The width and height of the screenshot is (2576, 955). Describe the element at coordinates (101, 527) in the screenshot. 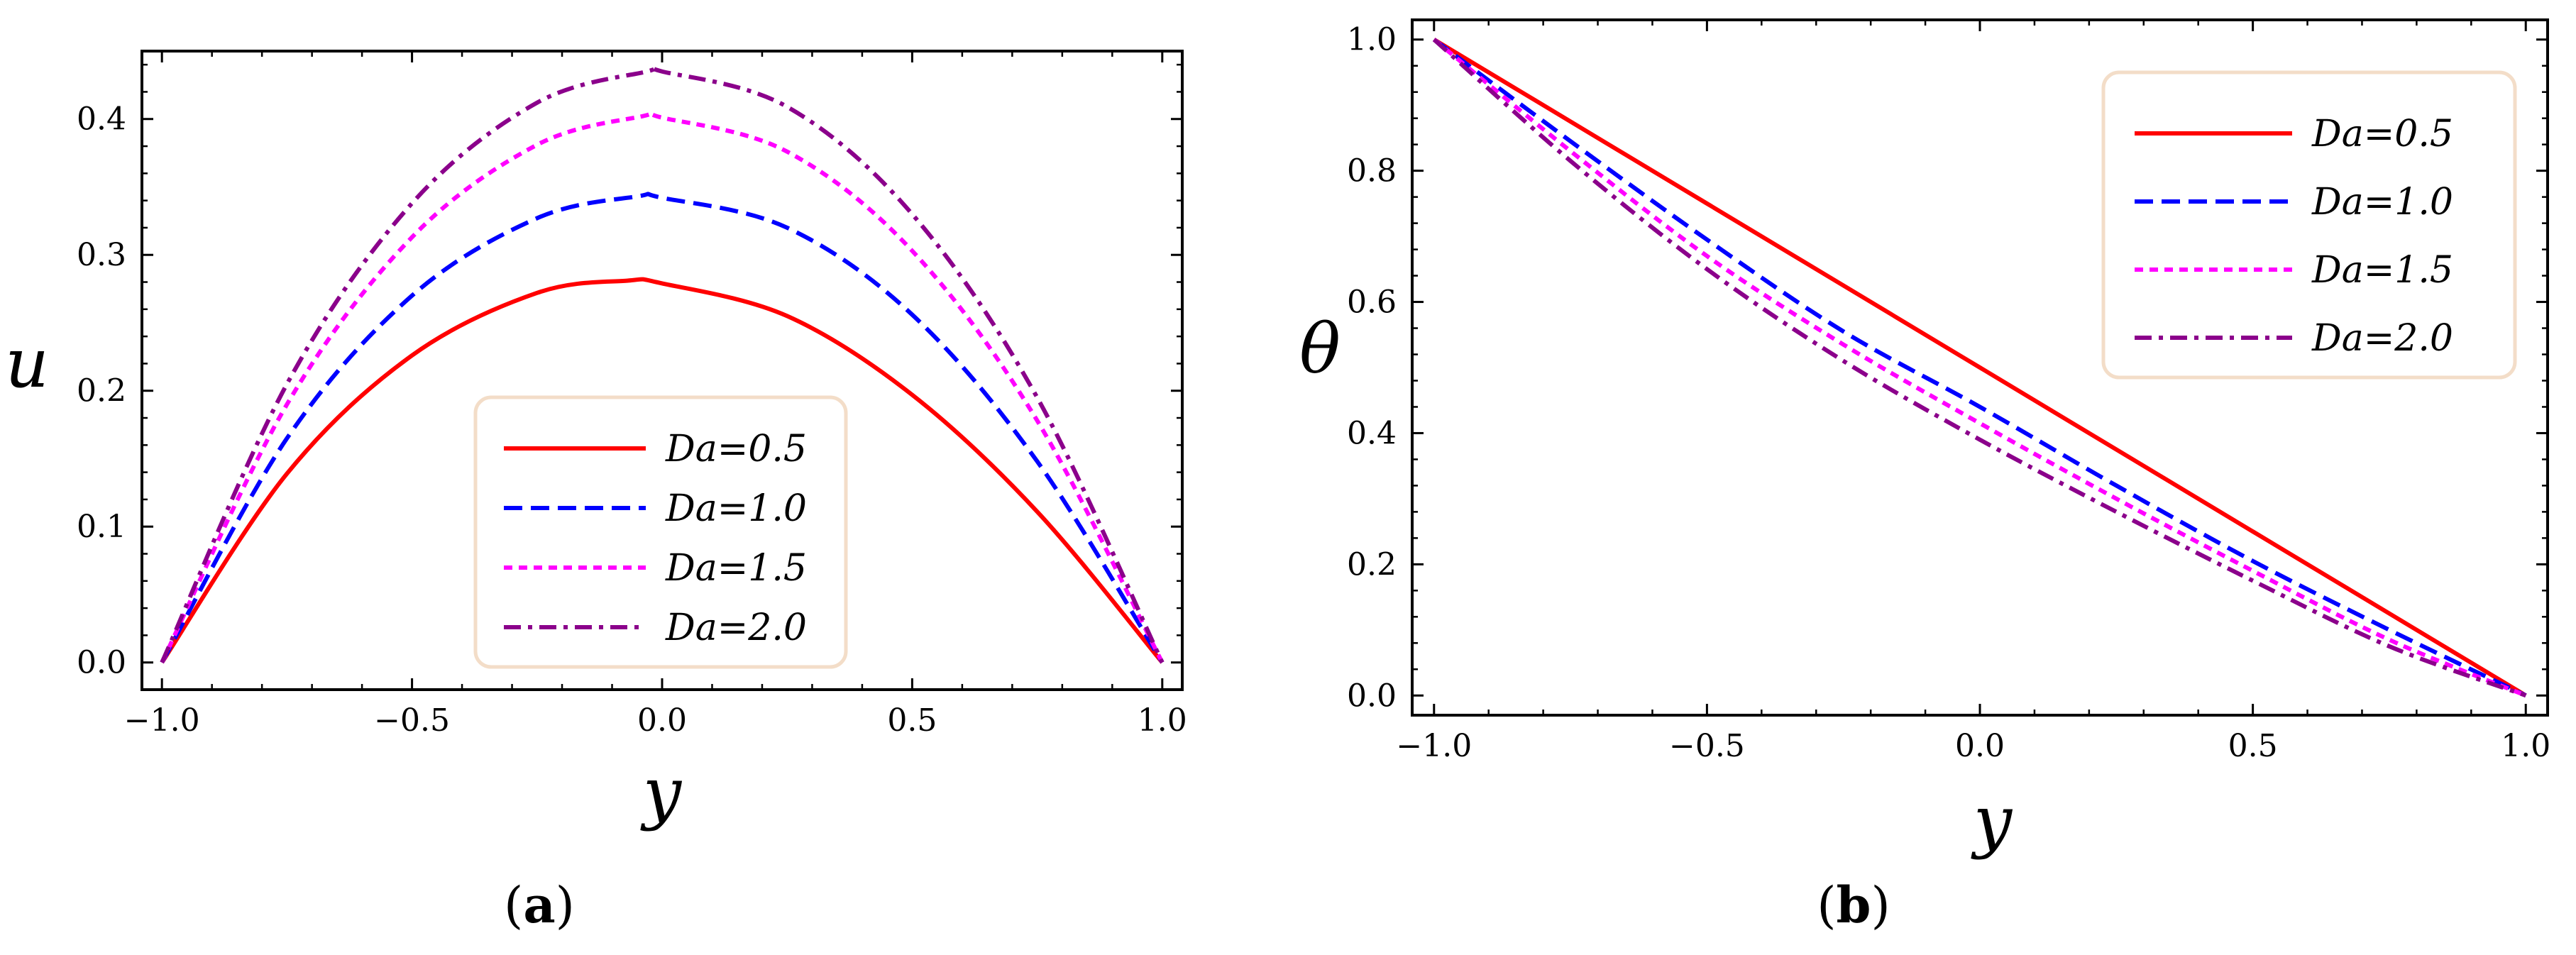

I see `y-tick-label: 0.1` at that location.